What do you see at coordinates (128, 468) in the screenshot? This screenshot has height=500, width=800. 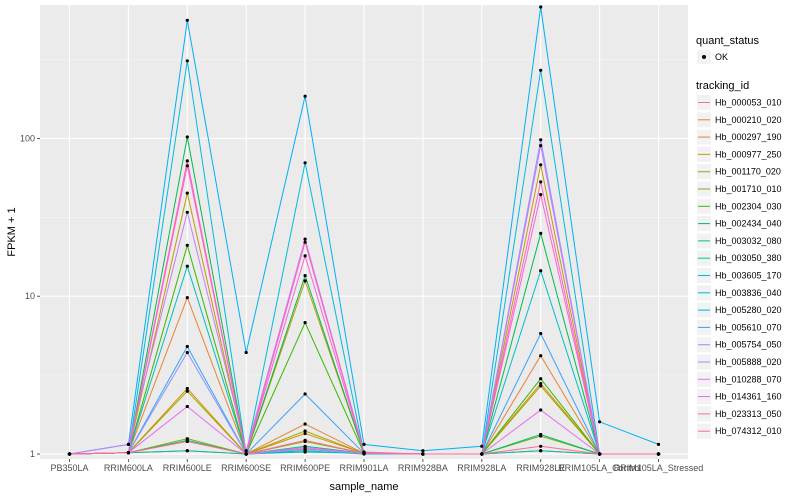 I see `x-tick-label: RRIM600LA` at bounding box center [128, 468].